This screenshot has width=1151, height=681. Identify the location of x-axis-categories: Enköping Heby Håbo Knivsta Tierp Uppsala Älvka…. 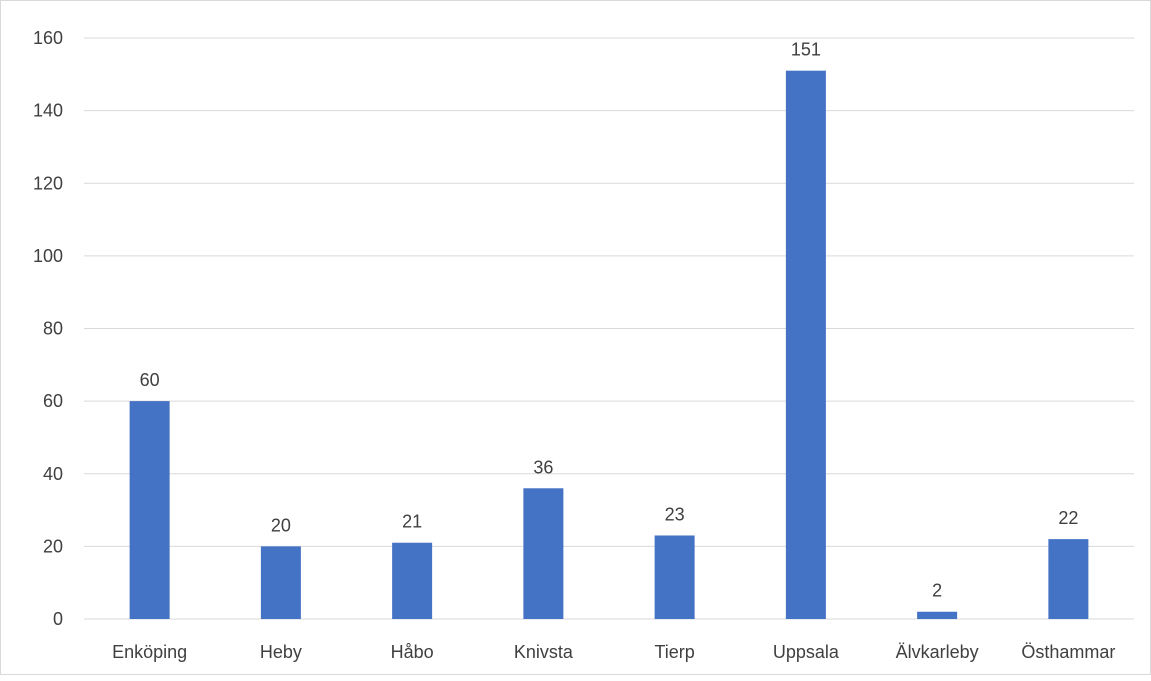
(613, 652).